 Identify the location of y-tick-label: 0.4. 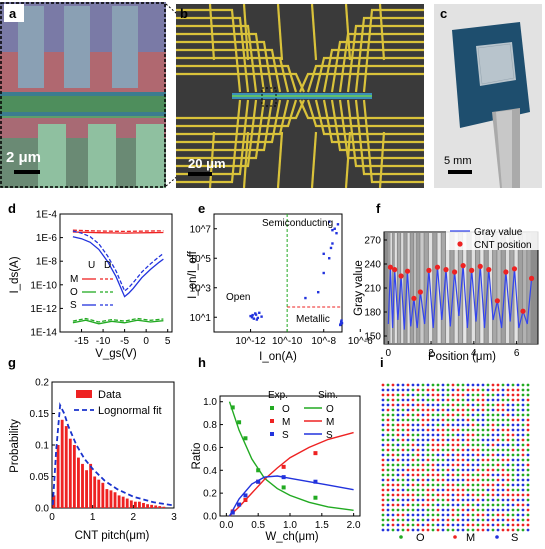
(210, 471).